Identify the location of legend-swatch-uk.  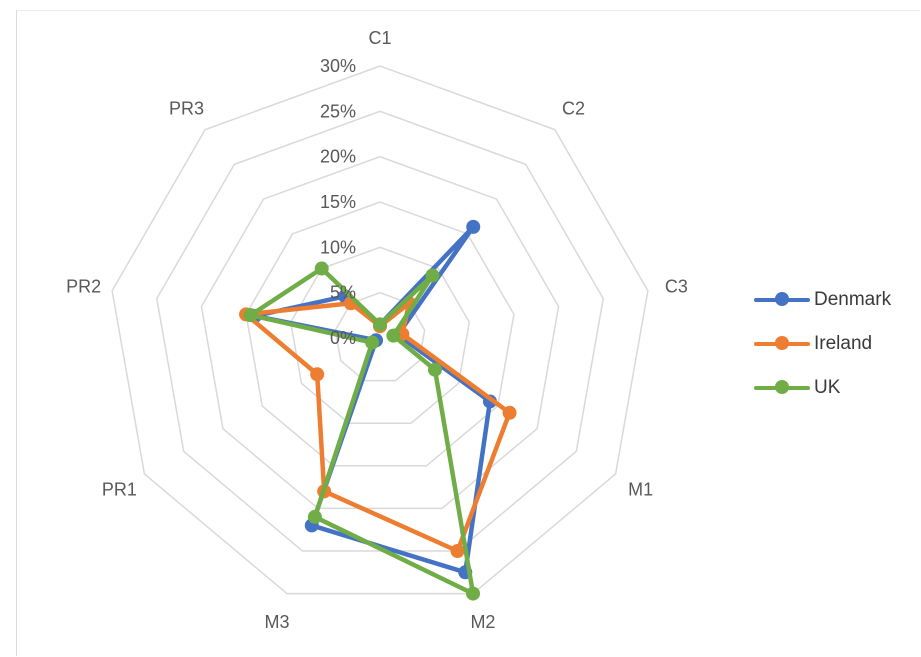
(782, 387).